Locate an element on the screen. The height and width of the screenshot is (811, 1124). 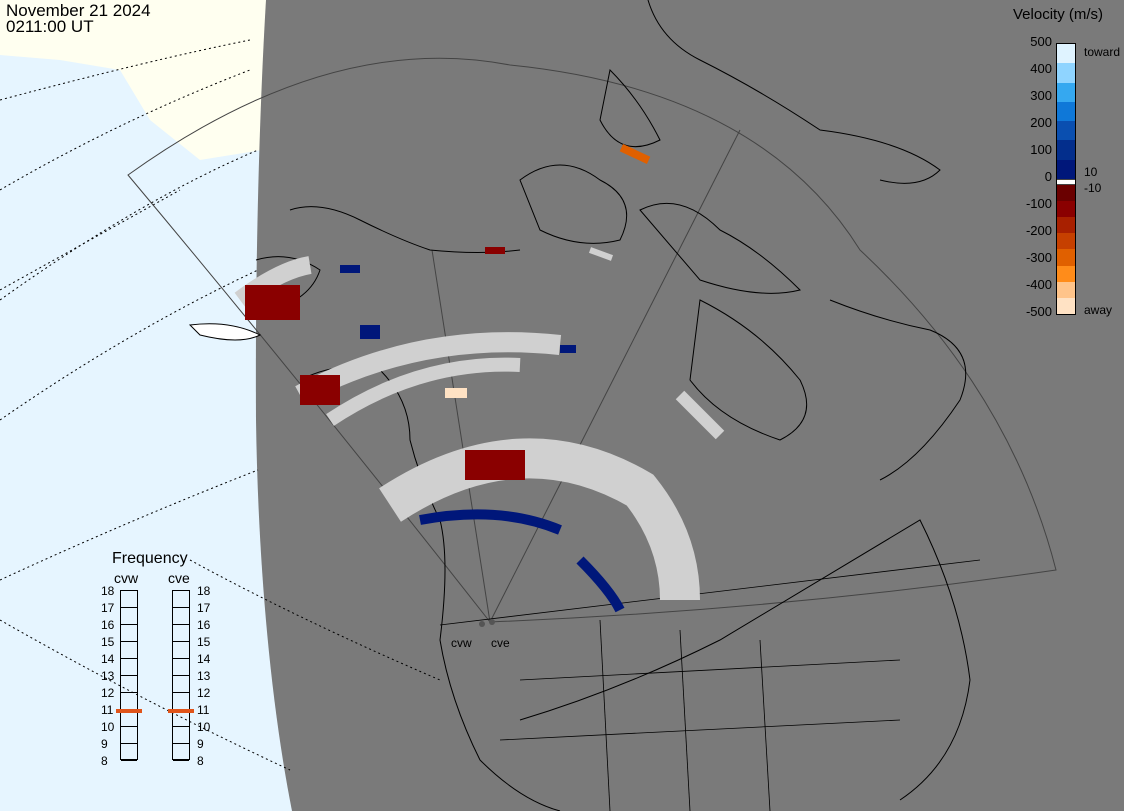
frequency-scale-label-right: 17 is located at coordinates (204, 608).